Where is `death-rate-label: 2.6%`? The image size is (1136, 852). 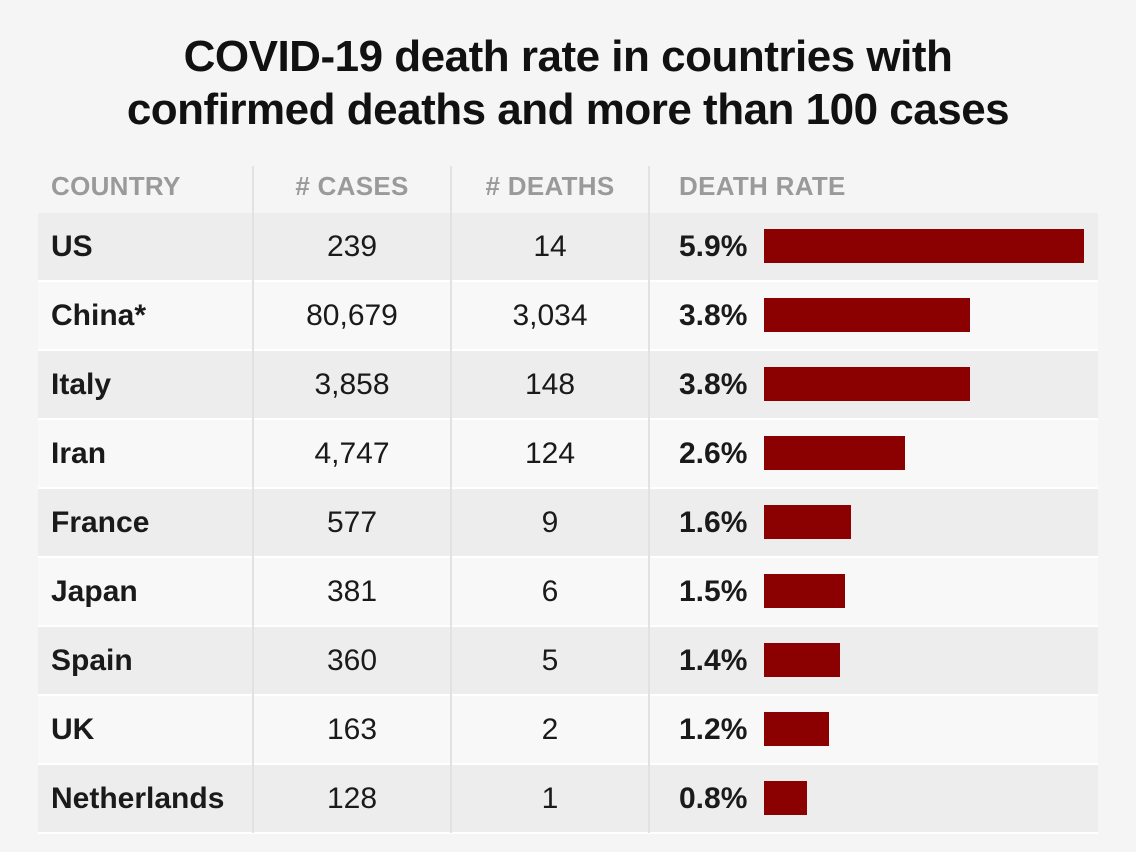 death-rate-label: 2.6% is located at coordinates (713, 453).